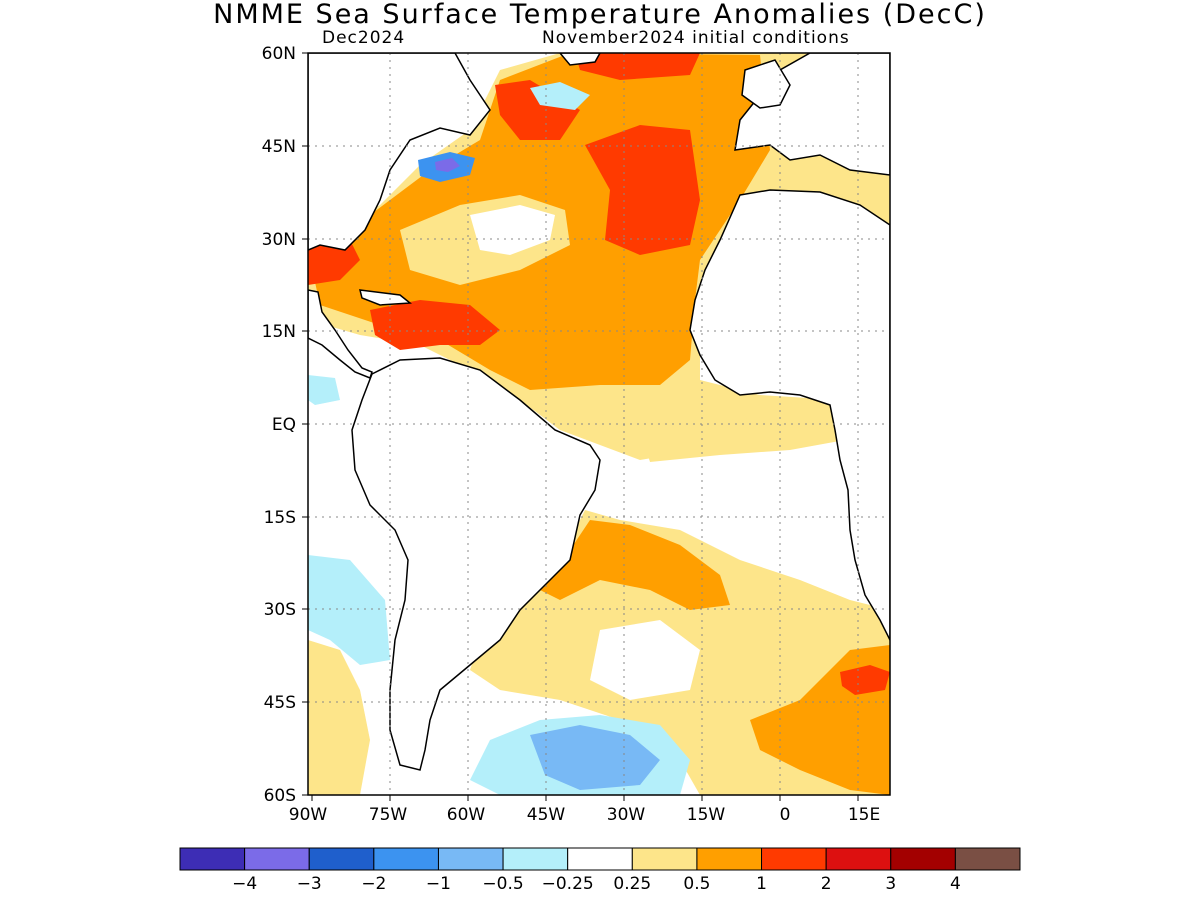 Image resolution: width=1200 pixels, height=900 pixels. What do you see at coordinates (279, 332) in the screenshot?
I see `lat-label: 15N` at bounding box center [279, 332].